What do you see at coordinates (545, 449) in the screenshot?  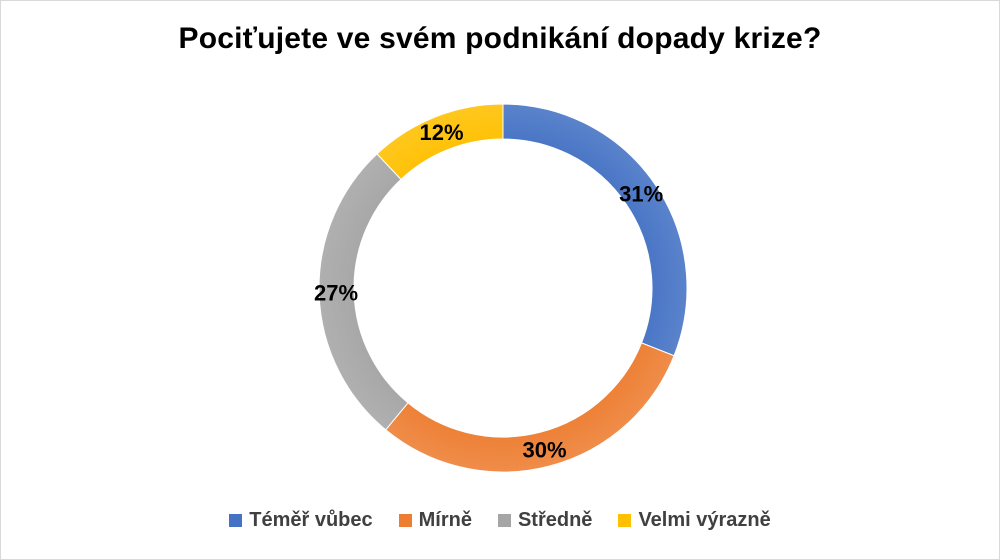 I see `data-label-mirne: 30%` at bounding box center [545, 449].